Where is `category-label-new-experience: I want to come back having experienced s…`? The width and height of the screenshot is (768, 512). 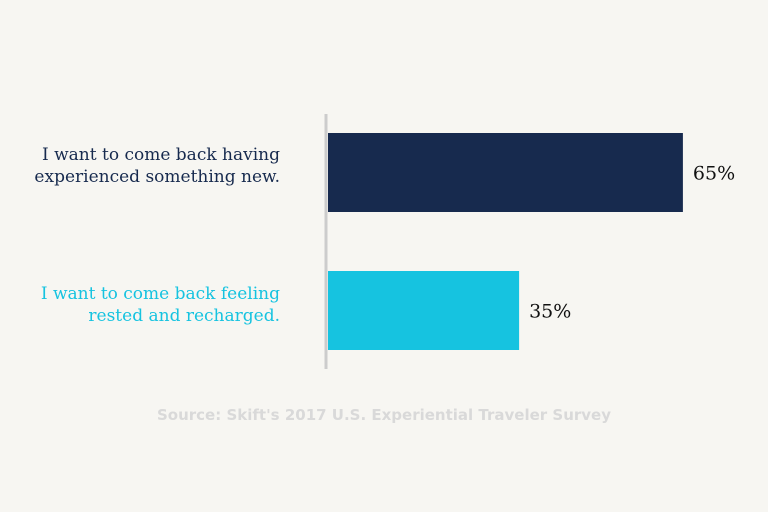
category-label-new-experience: I want to come back having experienced s… is located at coordinates (157, 166).